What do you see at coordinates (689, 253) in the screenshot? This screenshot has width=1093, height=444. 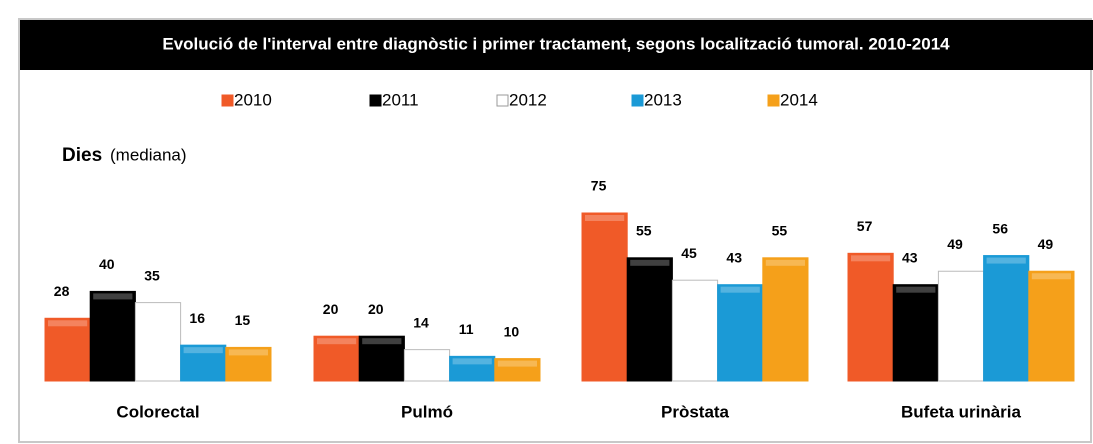 I see `data-label: 45` at bounding box center [689, 253].